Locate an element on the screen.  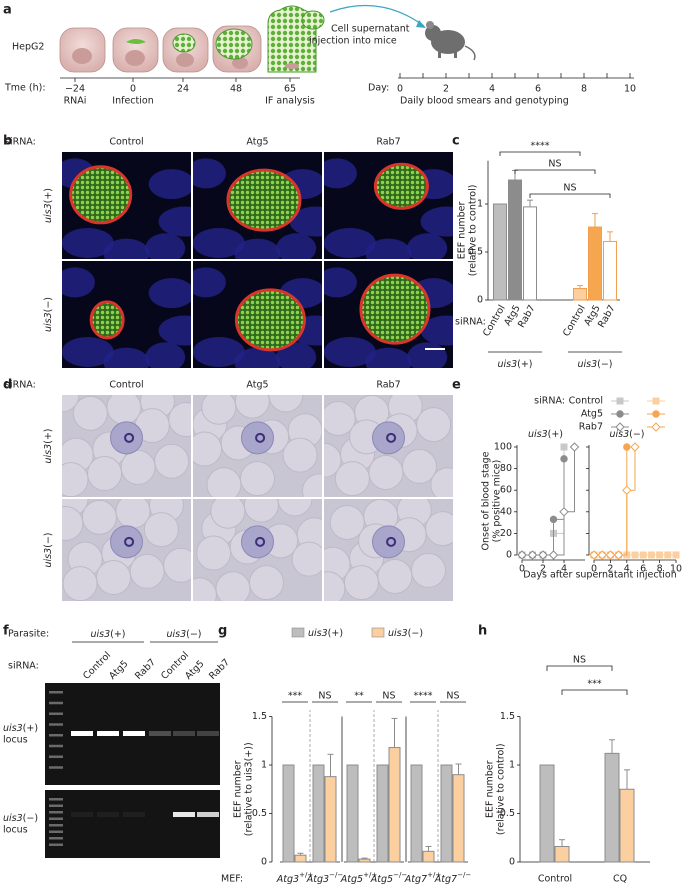
time-axis-title: Tme (h): is located at coordinates (25, 88).